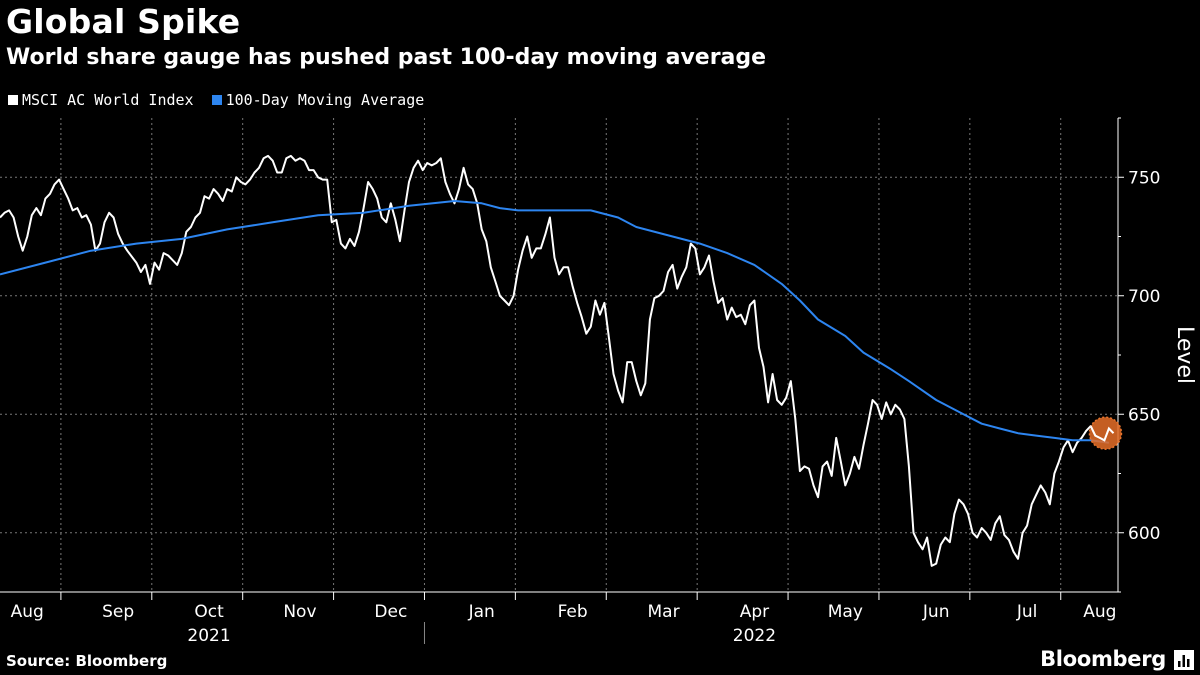 This screenshot has height=675, width=1200. What do you see at coordinates (754, 612) in the screenshot?
I see `x-tick-label: Apr` at bounding box center [754, 612].